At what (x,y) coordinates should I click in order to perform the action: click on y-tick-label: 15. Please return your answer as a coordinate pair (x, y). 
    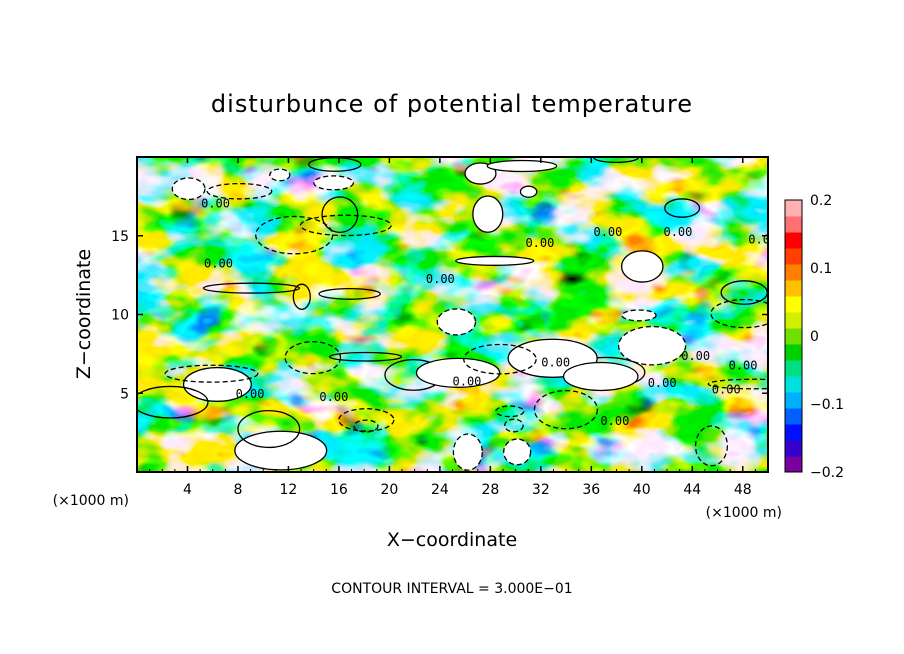
    Looking at the image, I should click on (120, 237).